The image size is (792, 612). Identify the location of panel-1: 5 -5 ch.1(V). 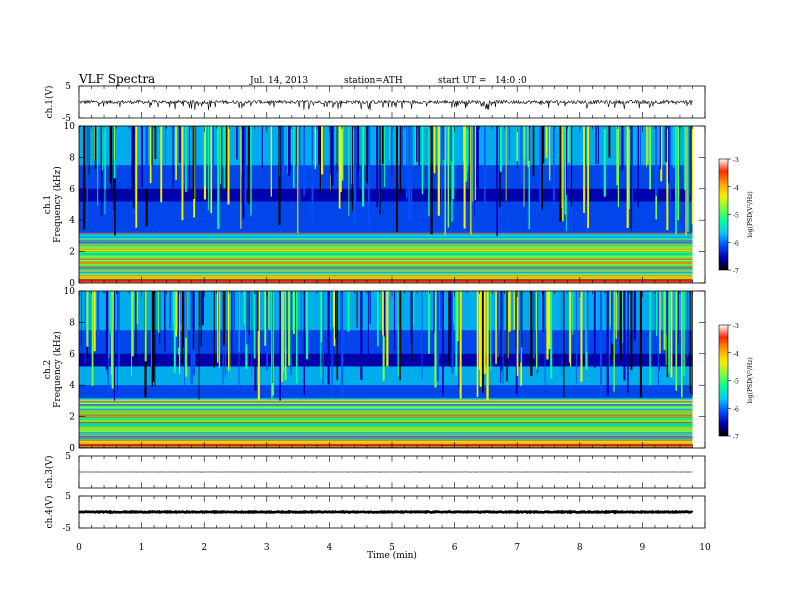
(375, 103).